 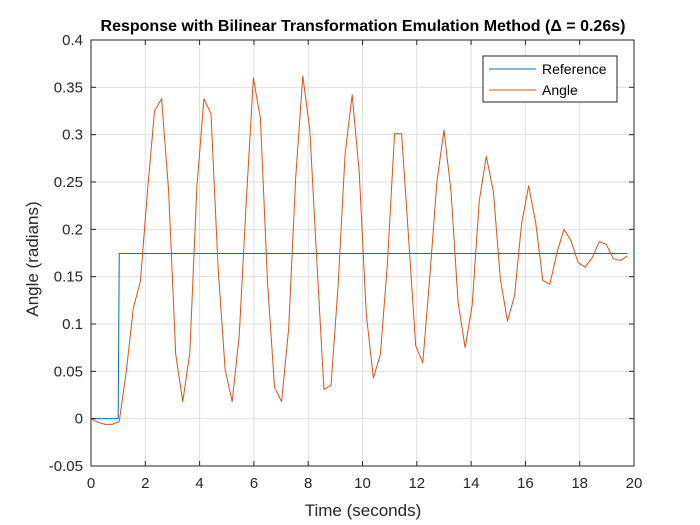 What do you see at coordinates (525, 483) in the screenshot?
I see `x-tick-label: 16` at bounding box center [525, 483].